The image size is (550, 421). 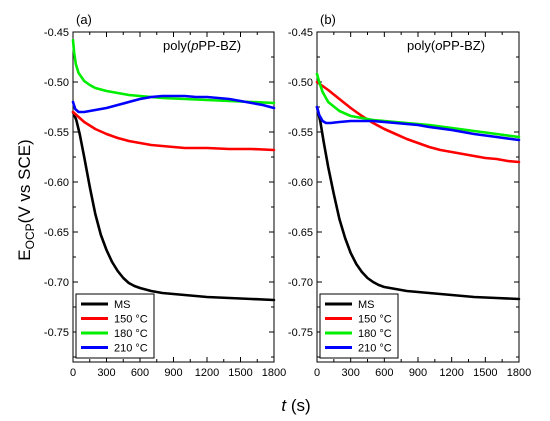 What do you see at coordinates (446, 45) in the screenshot?
I see `panel-title: poly(oPP-BZ)` at bounding box center [446, 45].